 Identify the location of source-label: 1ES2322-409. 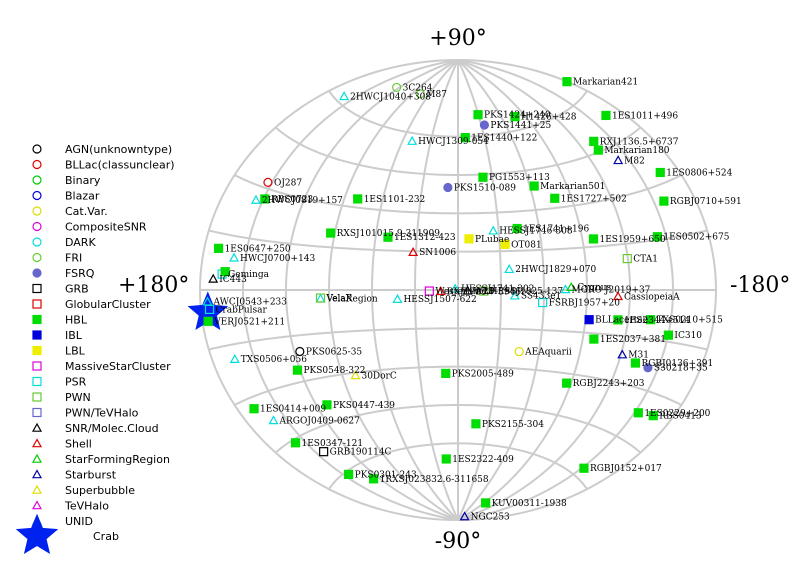
(483, 460).